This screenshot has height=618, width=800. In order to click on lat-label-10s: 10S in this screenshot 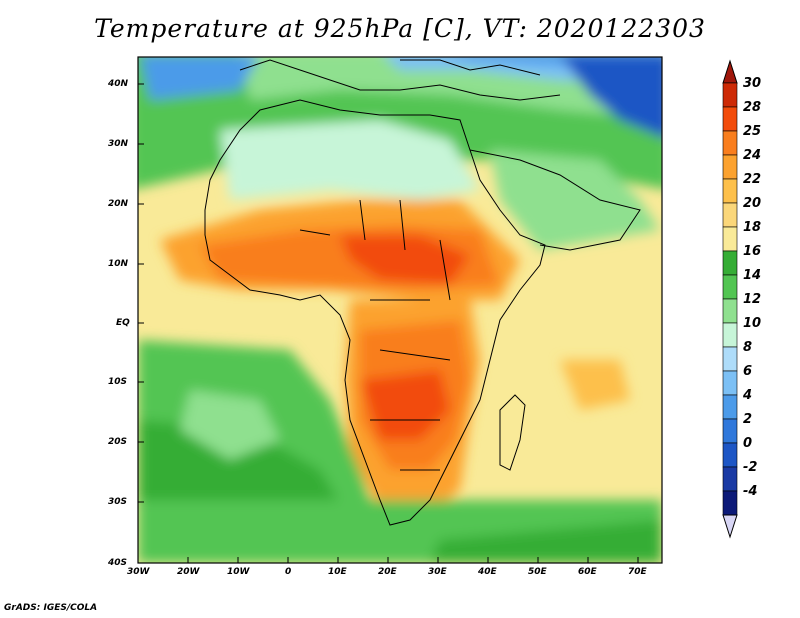, I will do `click(118, 382)`.